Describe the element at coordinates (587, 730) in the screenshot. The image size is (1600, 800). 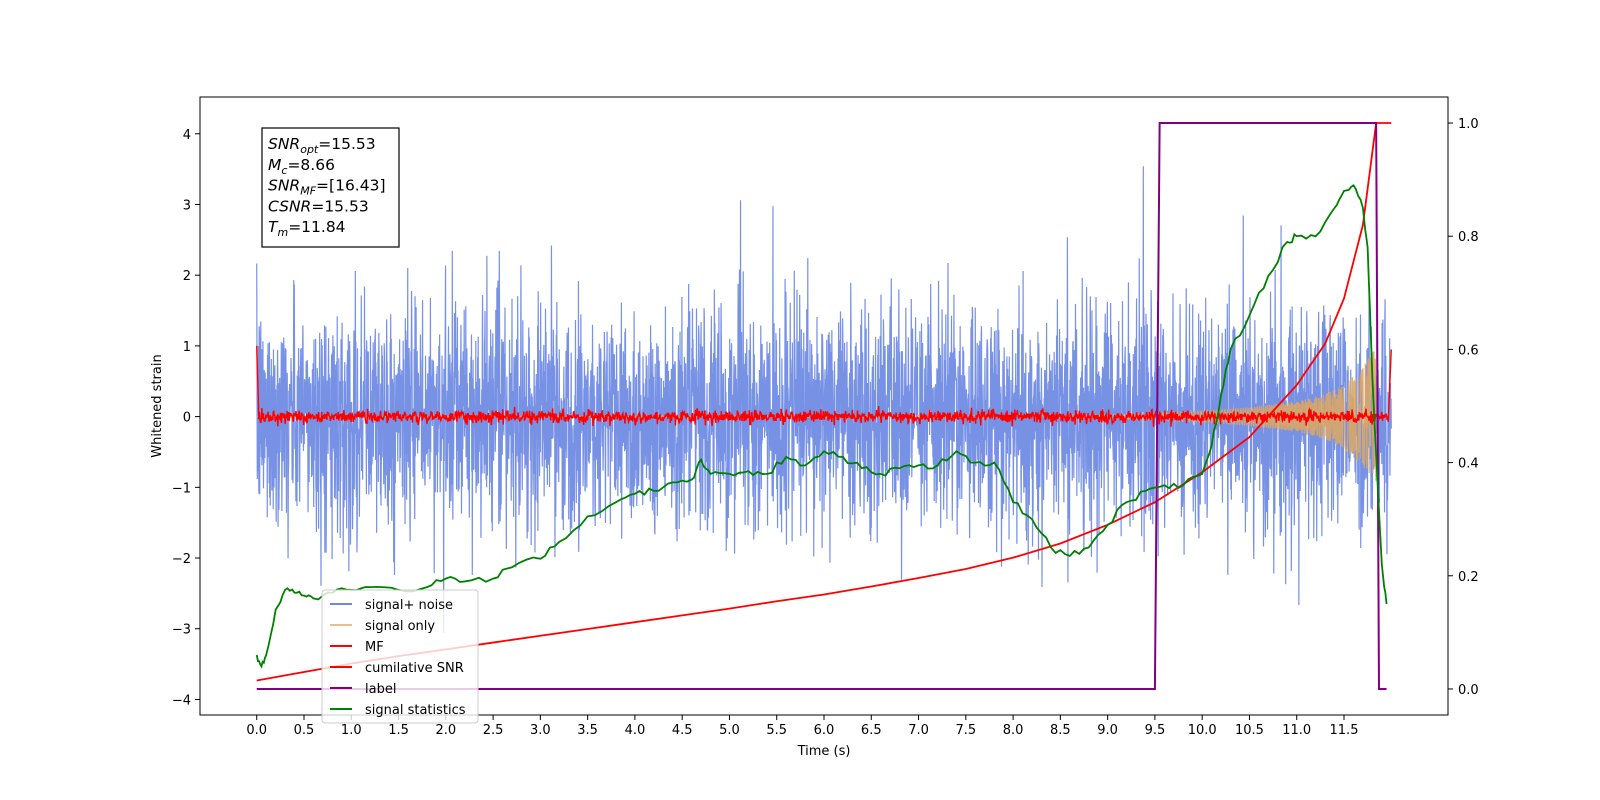
I see `x-tick-label: 3.5` at that location.